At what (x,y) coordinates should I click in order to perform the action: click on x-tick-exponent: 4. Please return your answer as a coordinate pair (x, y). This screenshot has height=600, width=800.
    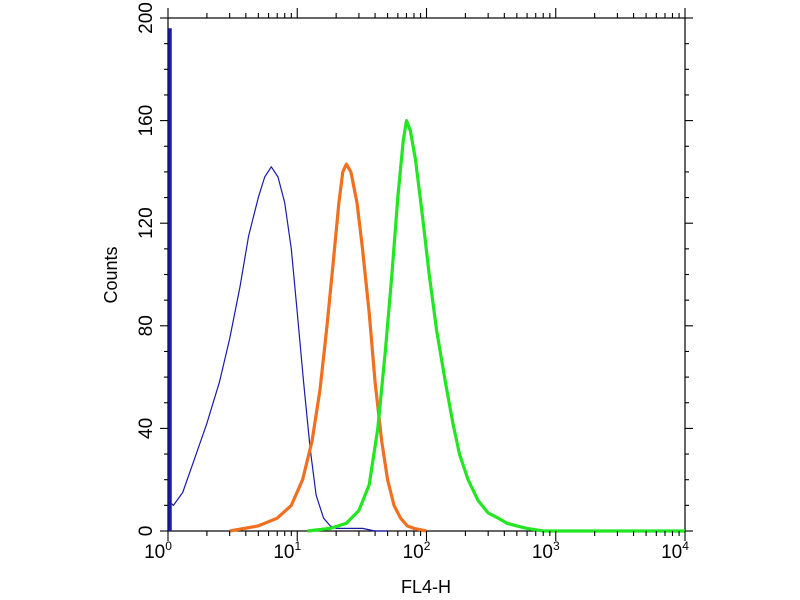
    Looking at the image, I should click on (685, 546).